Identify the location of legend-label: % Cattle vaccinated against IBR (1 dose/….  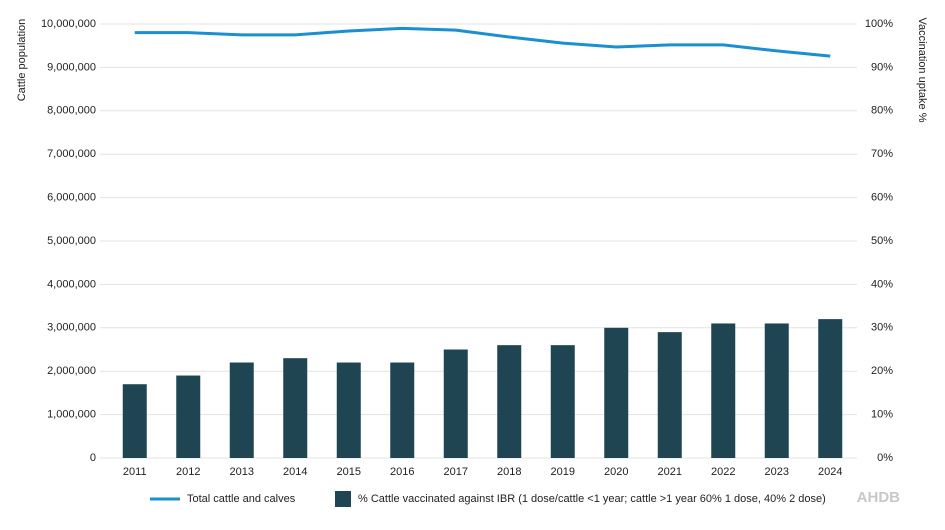
(592, 499).